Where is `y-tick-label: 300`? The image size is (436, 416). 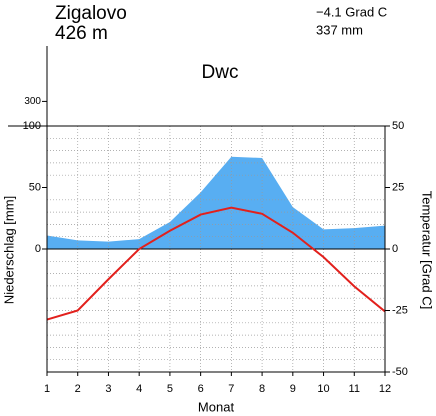
y-tick-label: 300 is located at coordinates (32, 101).